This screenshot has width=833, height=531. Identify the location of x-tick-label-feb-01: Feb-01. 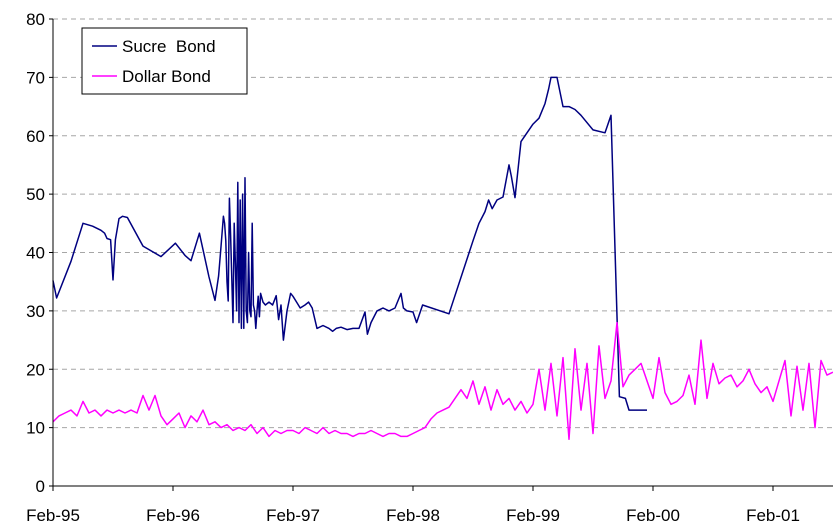
(773, 515).